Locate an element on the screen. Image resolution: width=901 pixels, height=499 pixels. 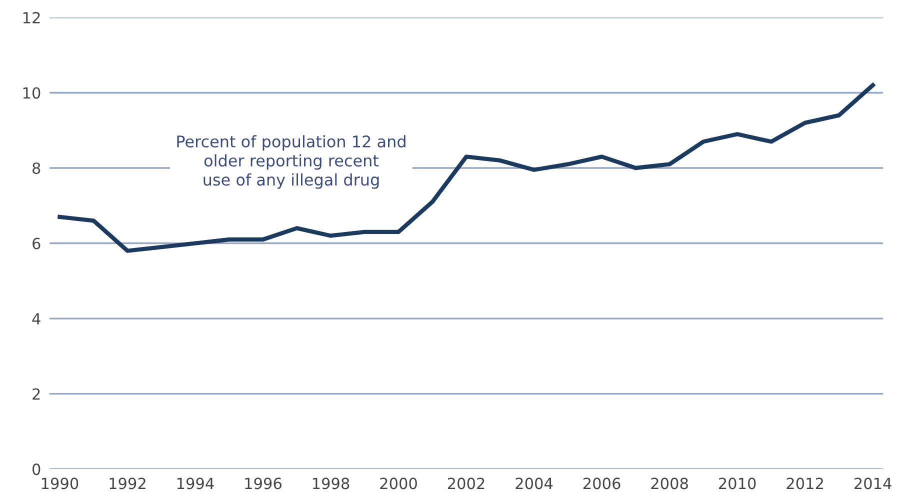
y-tick-label: 12 is located at coordinates (31, 18).